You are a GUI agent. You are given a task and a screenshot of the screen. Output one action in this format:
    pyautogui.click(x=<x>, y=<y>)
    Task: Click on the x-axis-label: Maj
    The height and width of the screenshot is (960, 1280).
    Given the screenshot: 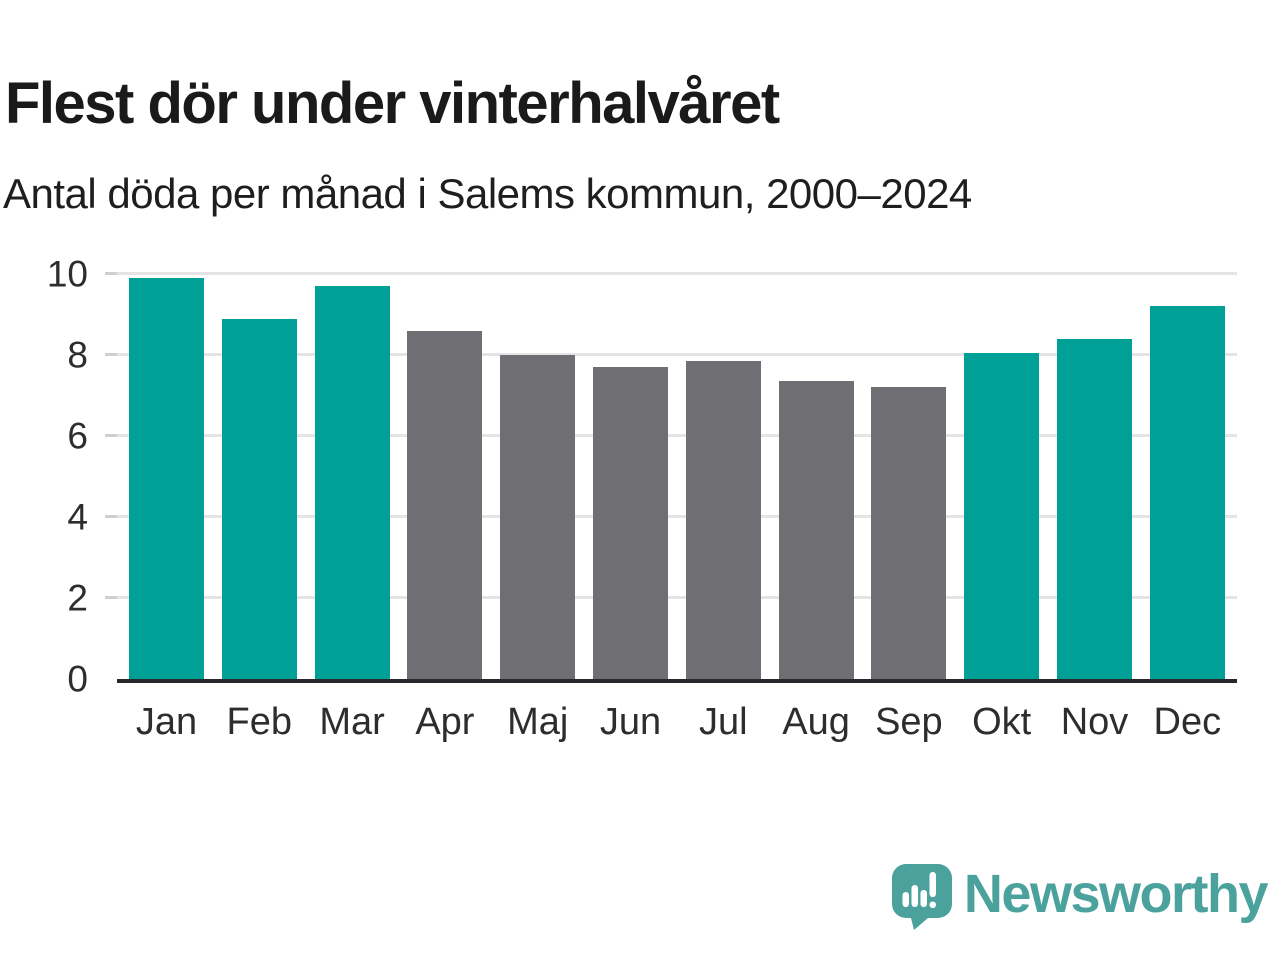 What is the action you would take?
    pyautogui.click(x=538, y=722)
    